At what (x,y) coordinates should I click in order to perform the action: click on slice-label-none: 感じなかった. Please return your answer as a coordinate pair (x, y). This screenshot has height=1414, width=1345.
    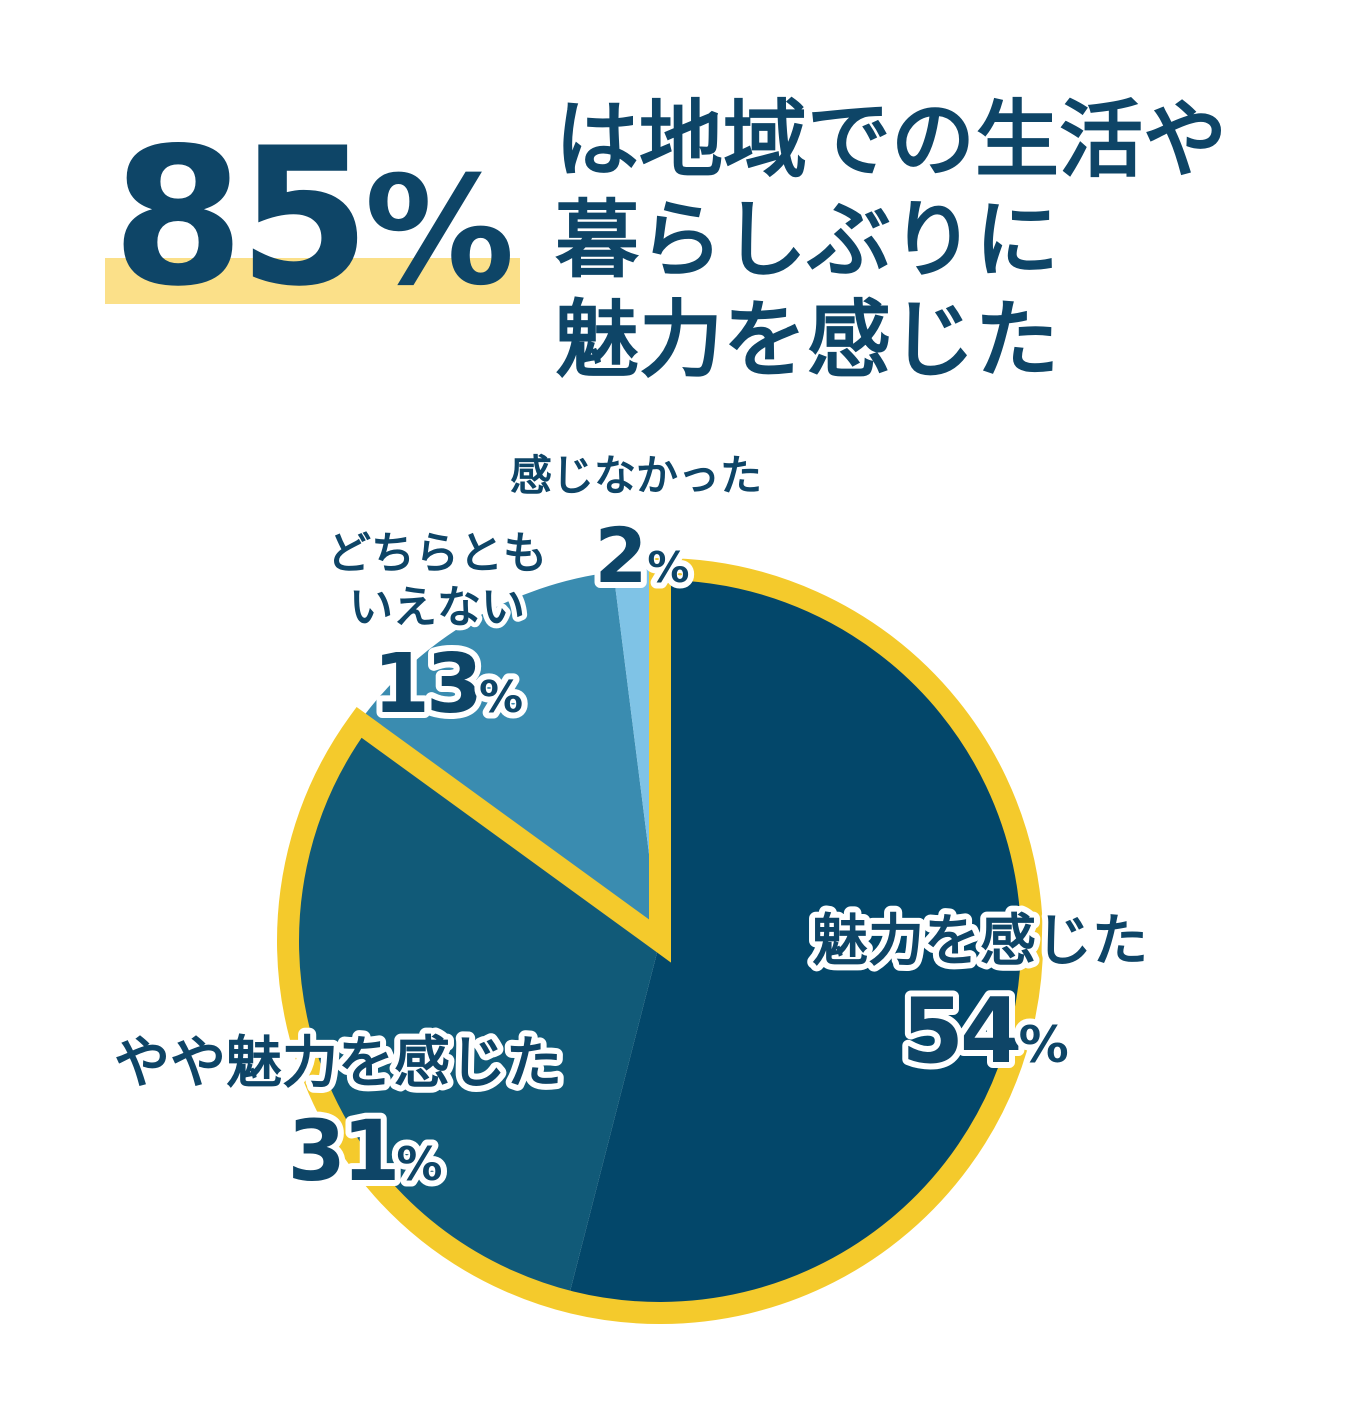
    Looking at the image, I should click on (636, 475).